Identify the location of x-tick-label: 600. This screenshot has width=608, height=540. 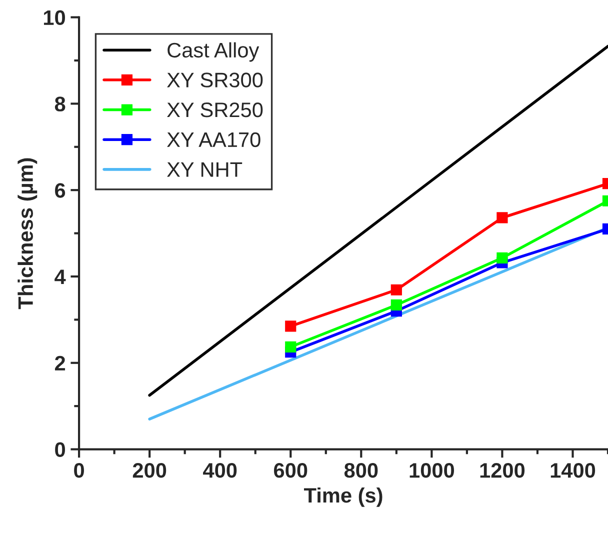
(291, 470).